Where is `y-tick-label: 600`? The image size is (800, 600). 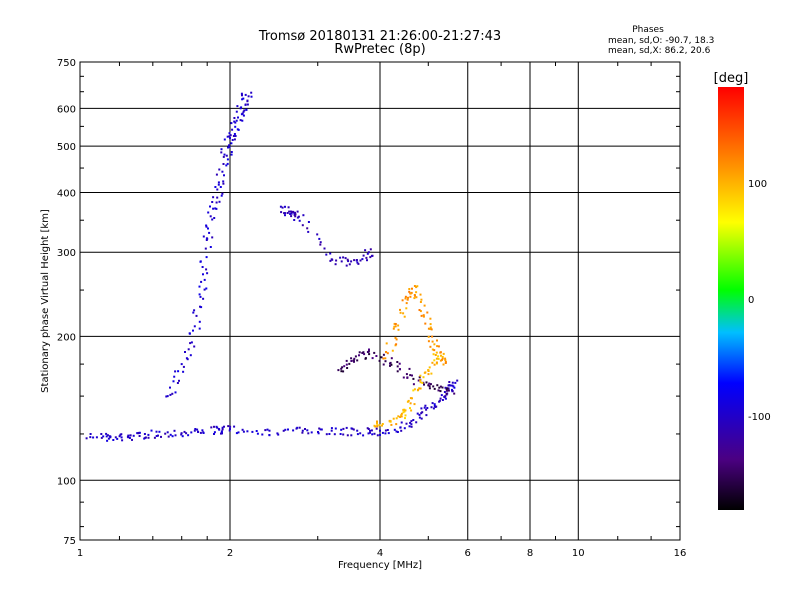
y-tick-label: 600 is located at coordinates (66, 109).